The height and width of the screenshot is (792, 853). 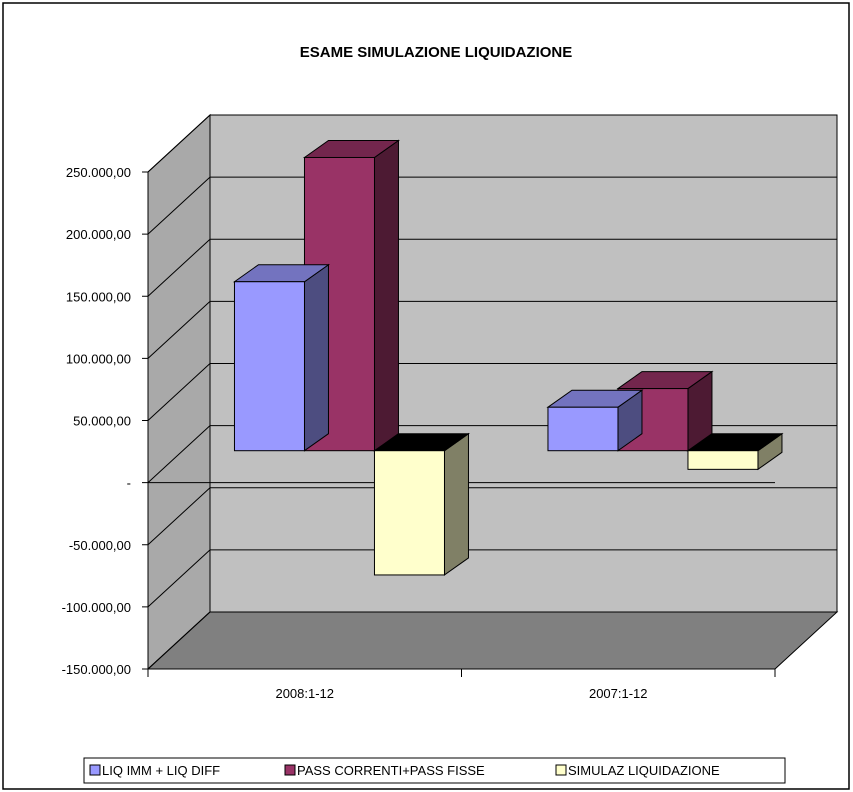 I want to click on y-tick-label: -, so click(x=129, y=483).